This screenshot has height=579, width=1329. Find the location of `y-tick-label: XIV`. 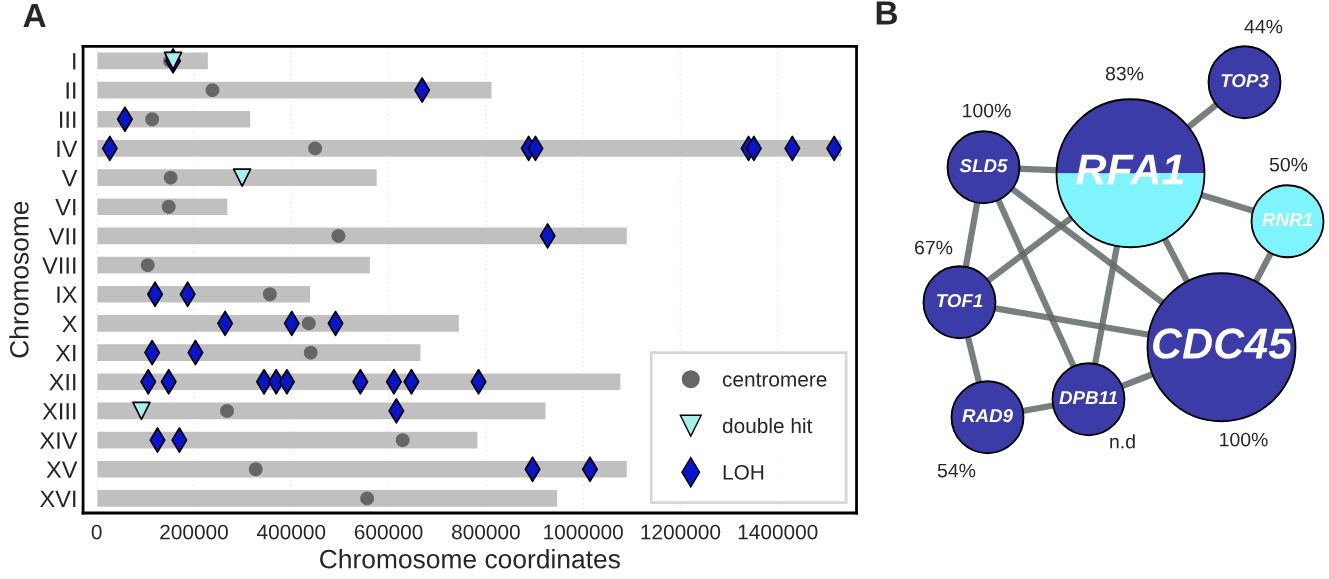

y-tick-label: XIV is located at coordinates (58, 440).